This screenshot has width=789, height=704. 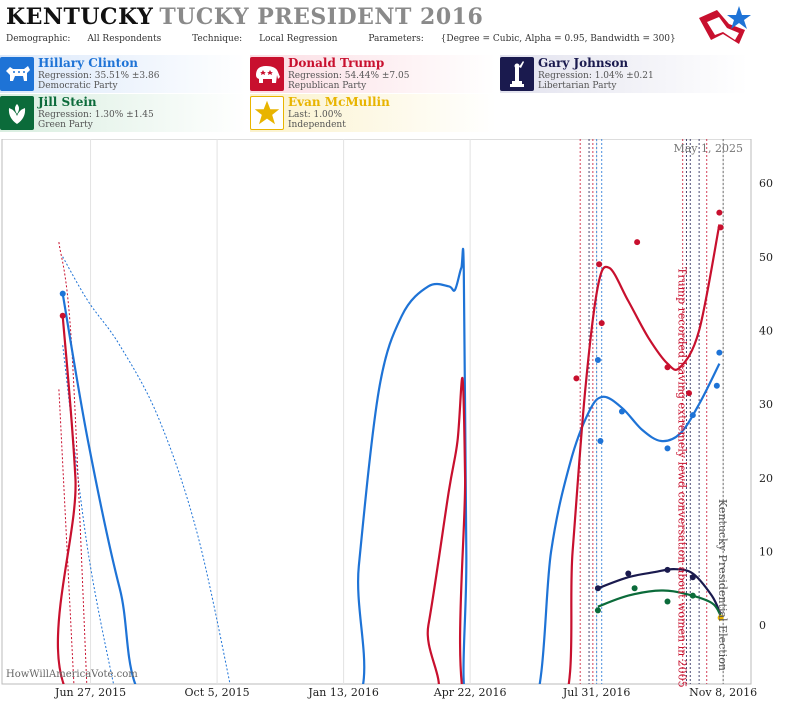 What do you see at coordinates (373, 113) in the screenshot?
I see `candidate-card-mcmullin: Evan McMullin Last: 1.00% Independent` at bounding box center [373, 113].